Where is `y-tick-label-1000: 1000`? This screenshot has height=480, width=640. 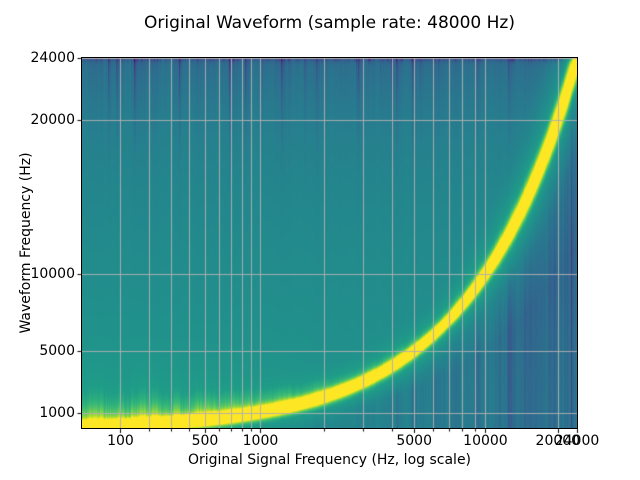 y-tick-label-1000: 1000 is located at coordinates (57, 412).